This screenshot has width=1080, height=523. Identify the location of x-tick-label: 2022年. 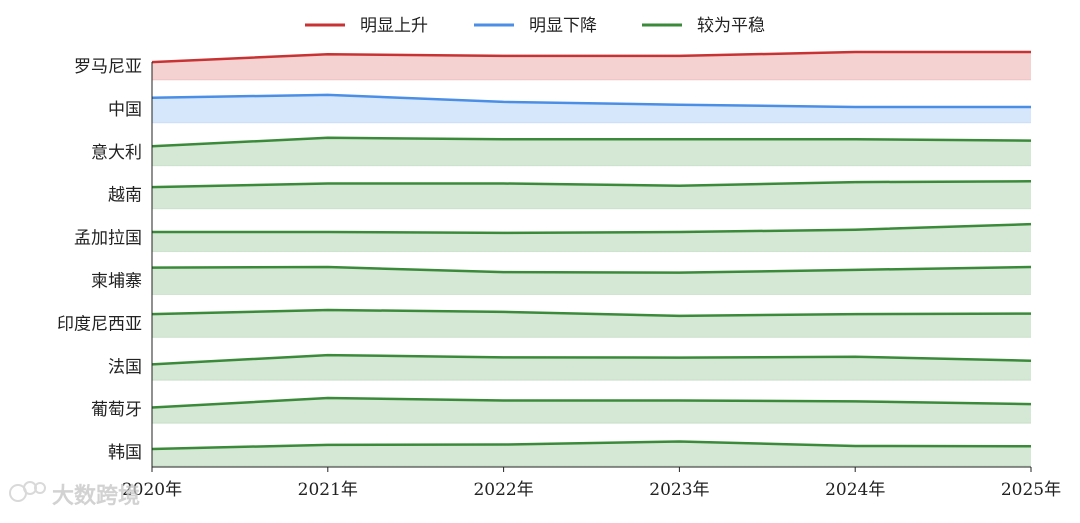
(503, 490).